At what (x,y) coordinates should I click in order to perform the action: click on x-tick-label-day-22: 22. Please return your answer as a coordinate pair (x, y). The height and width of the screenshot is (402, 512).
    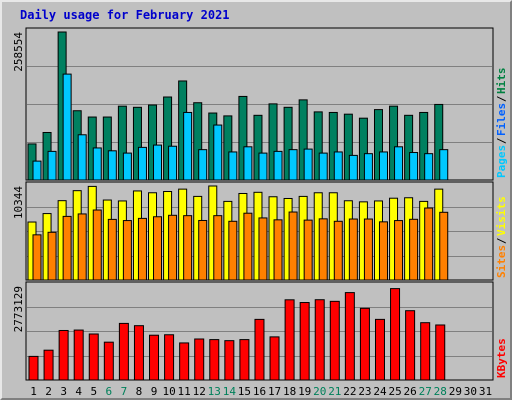
    Looking at the image, I should click on (349, 391).